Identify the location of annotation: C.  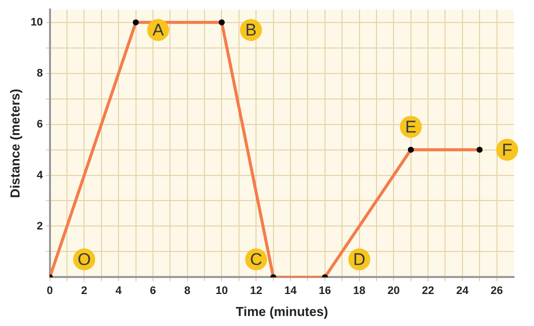
(256, 260).